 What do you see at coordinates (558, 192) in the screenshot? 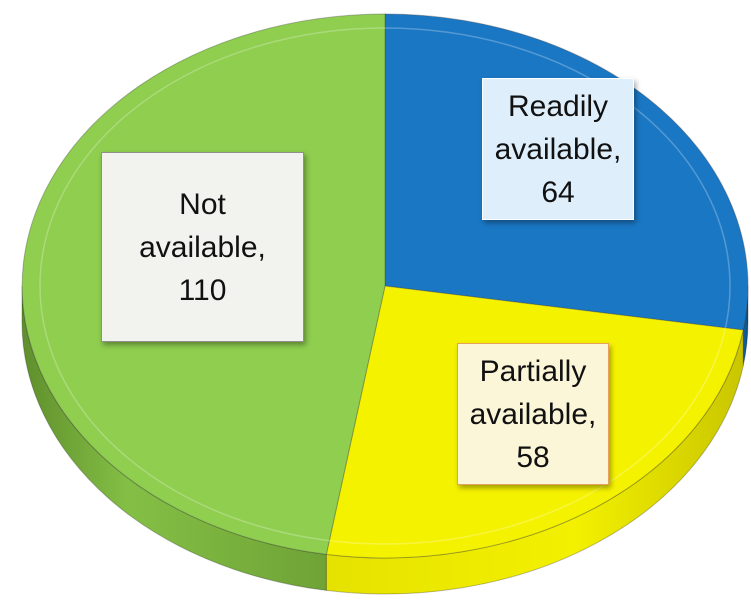
I see `data-label-line: 64` at bounding box center [558, 192].